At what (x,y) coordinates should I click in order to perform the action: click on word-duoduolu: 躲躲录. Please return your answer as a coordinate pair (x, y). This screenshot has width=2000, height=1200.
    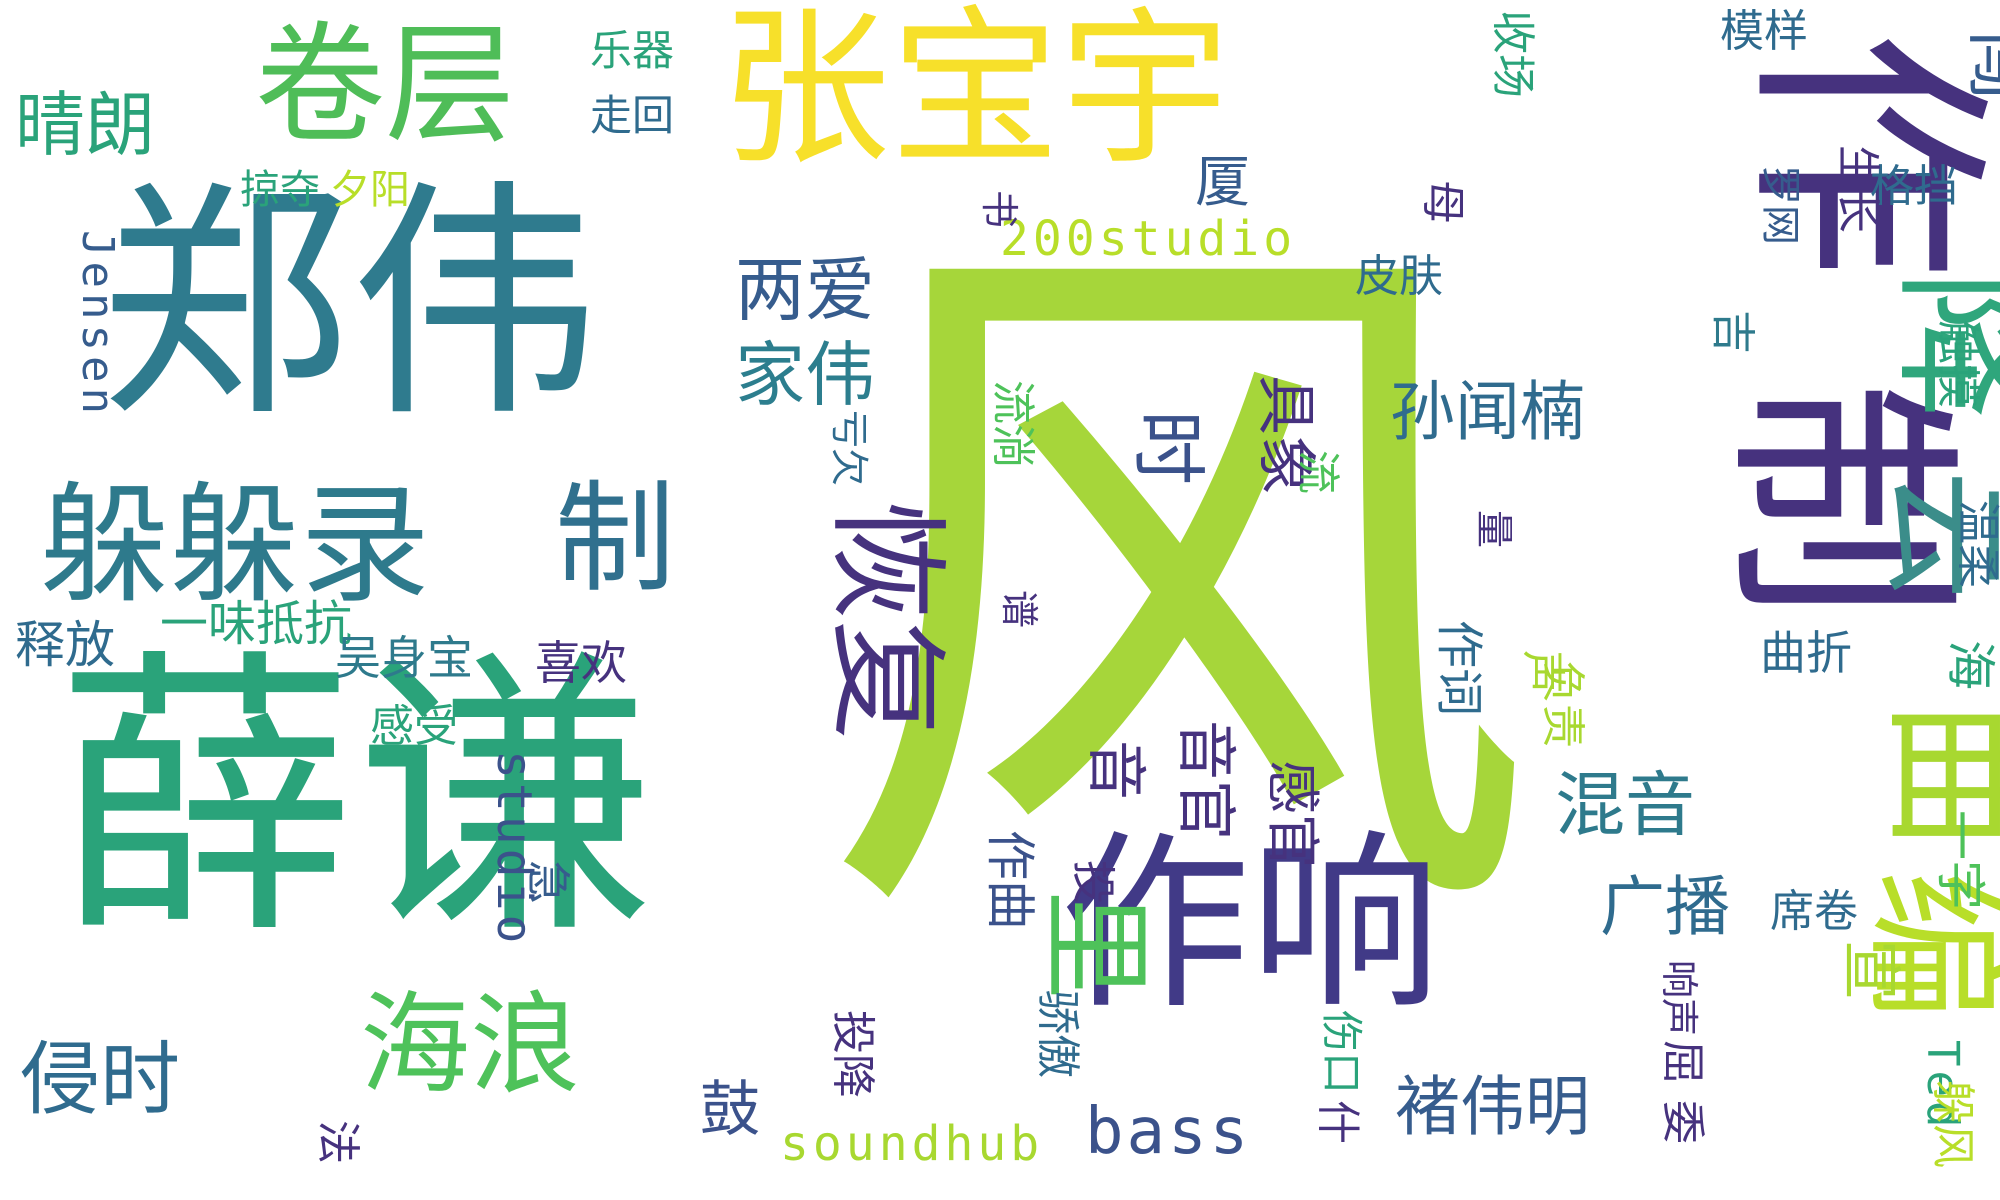
    Looking at the image, I should click on (235, 545).